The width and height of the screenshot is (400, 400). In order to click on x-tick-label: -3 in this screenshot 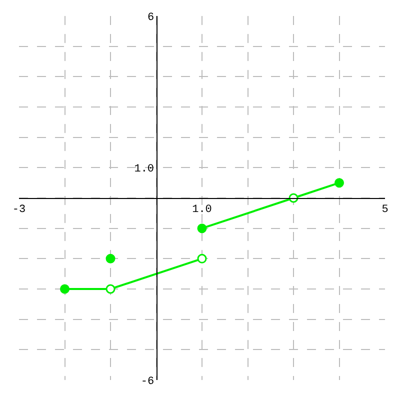, I will do `click(19, 210)`.